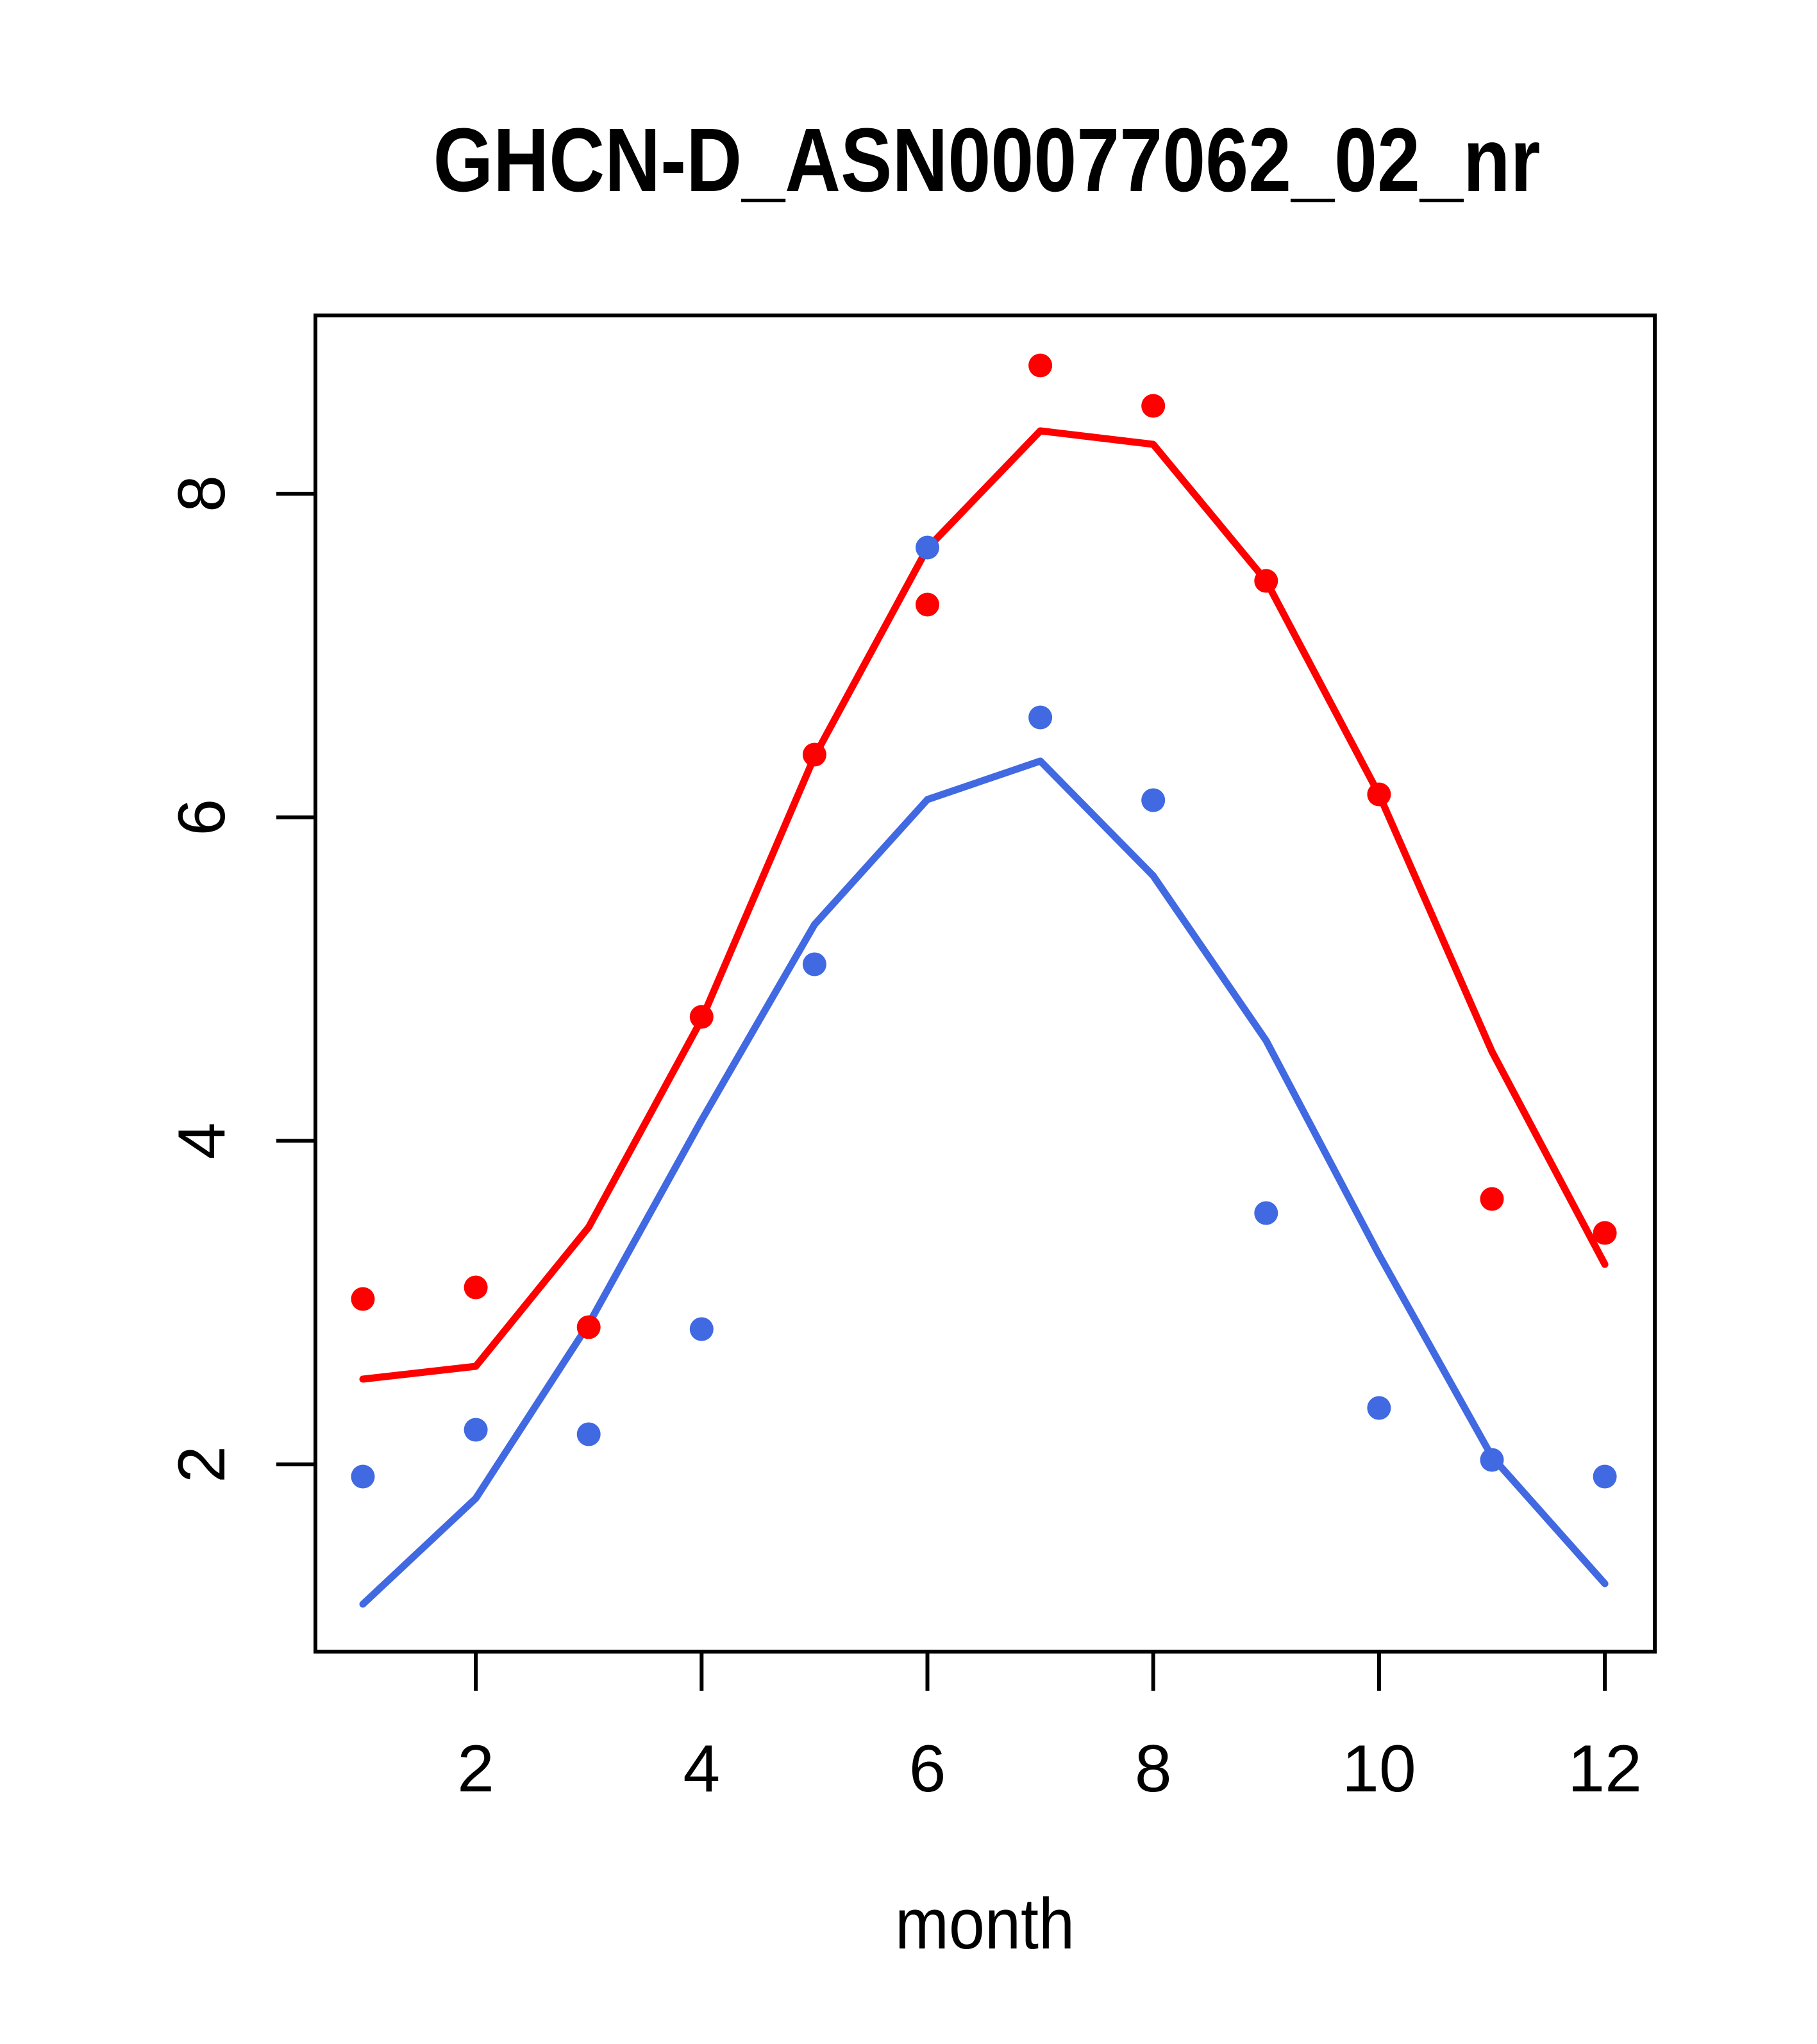 The height and width of the screenshot is (2044, 1817). Describe the element at coordinates (985, 1924) in the screenshot. I see `svg-text: month` at that location.